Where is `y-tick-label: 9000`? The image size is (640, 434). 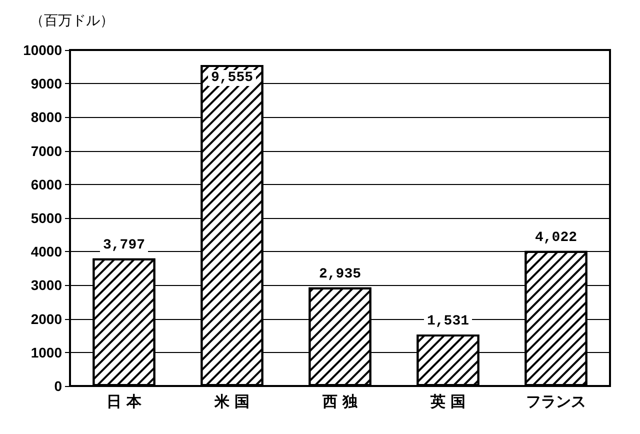 y-tick-label: 9000 is located at coordinates (46, 84).